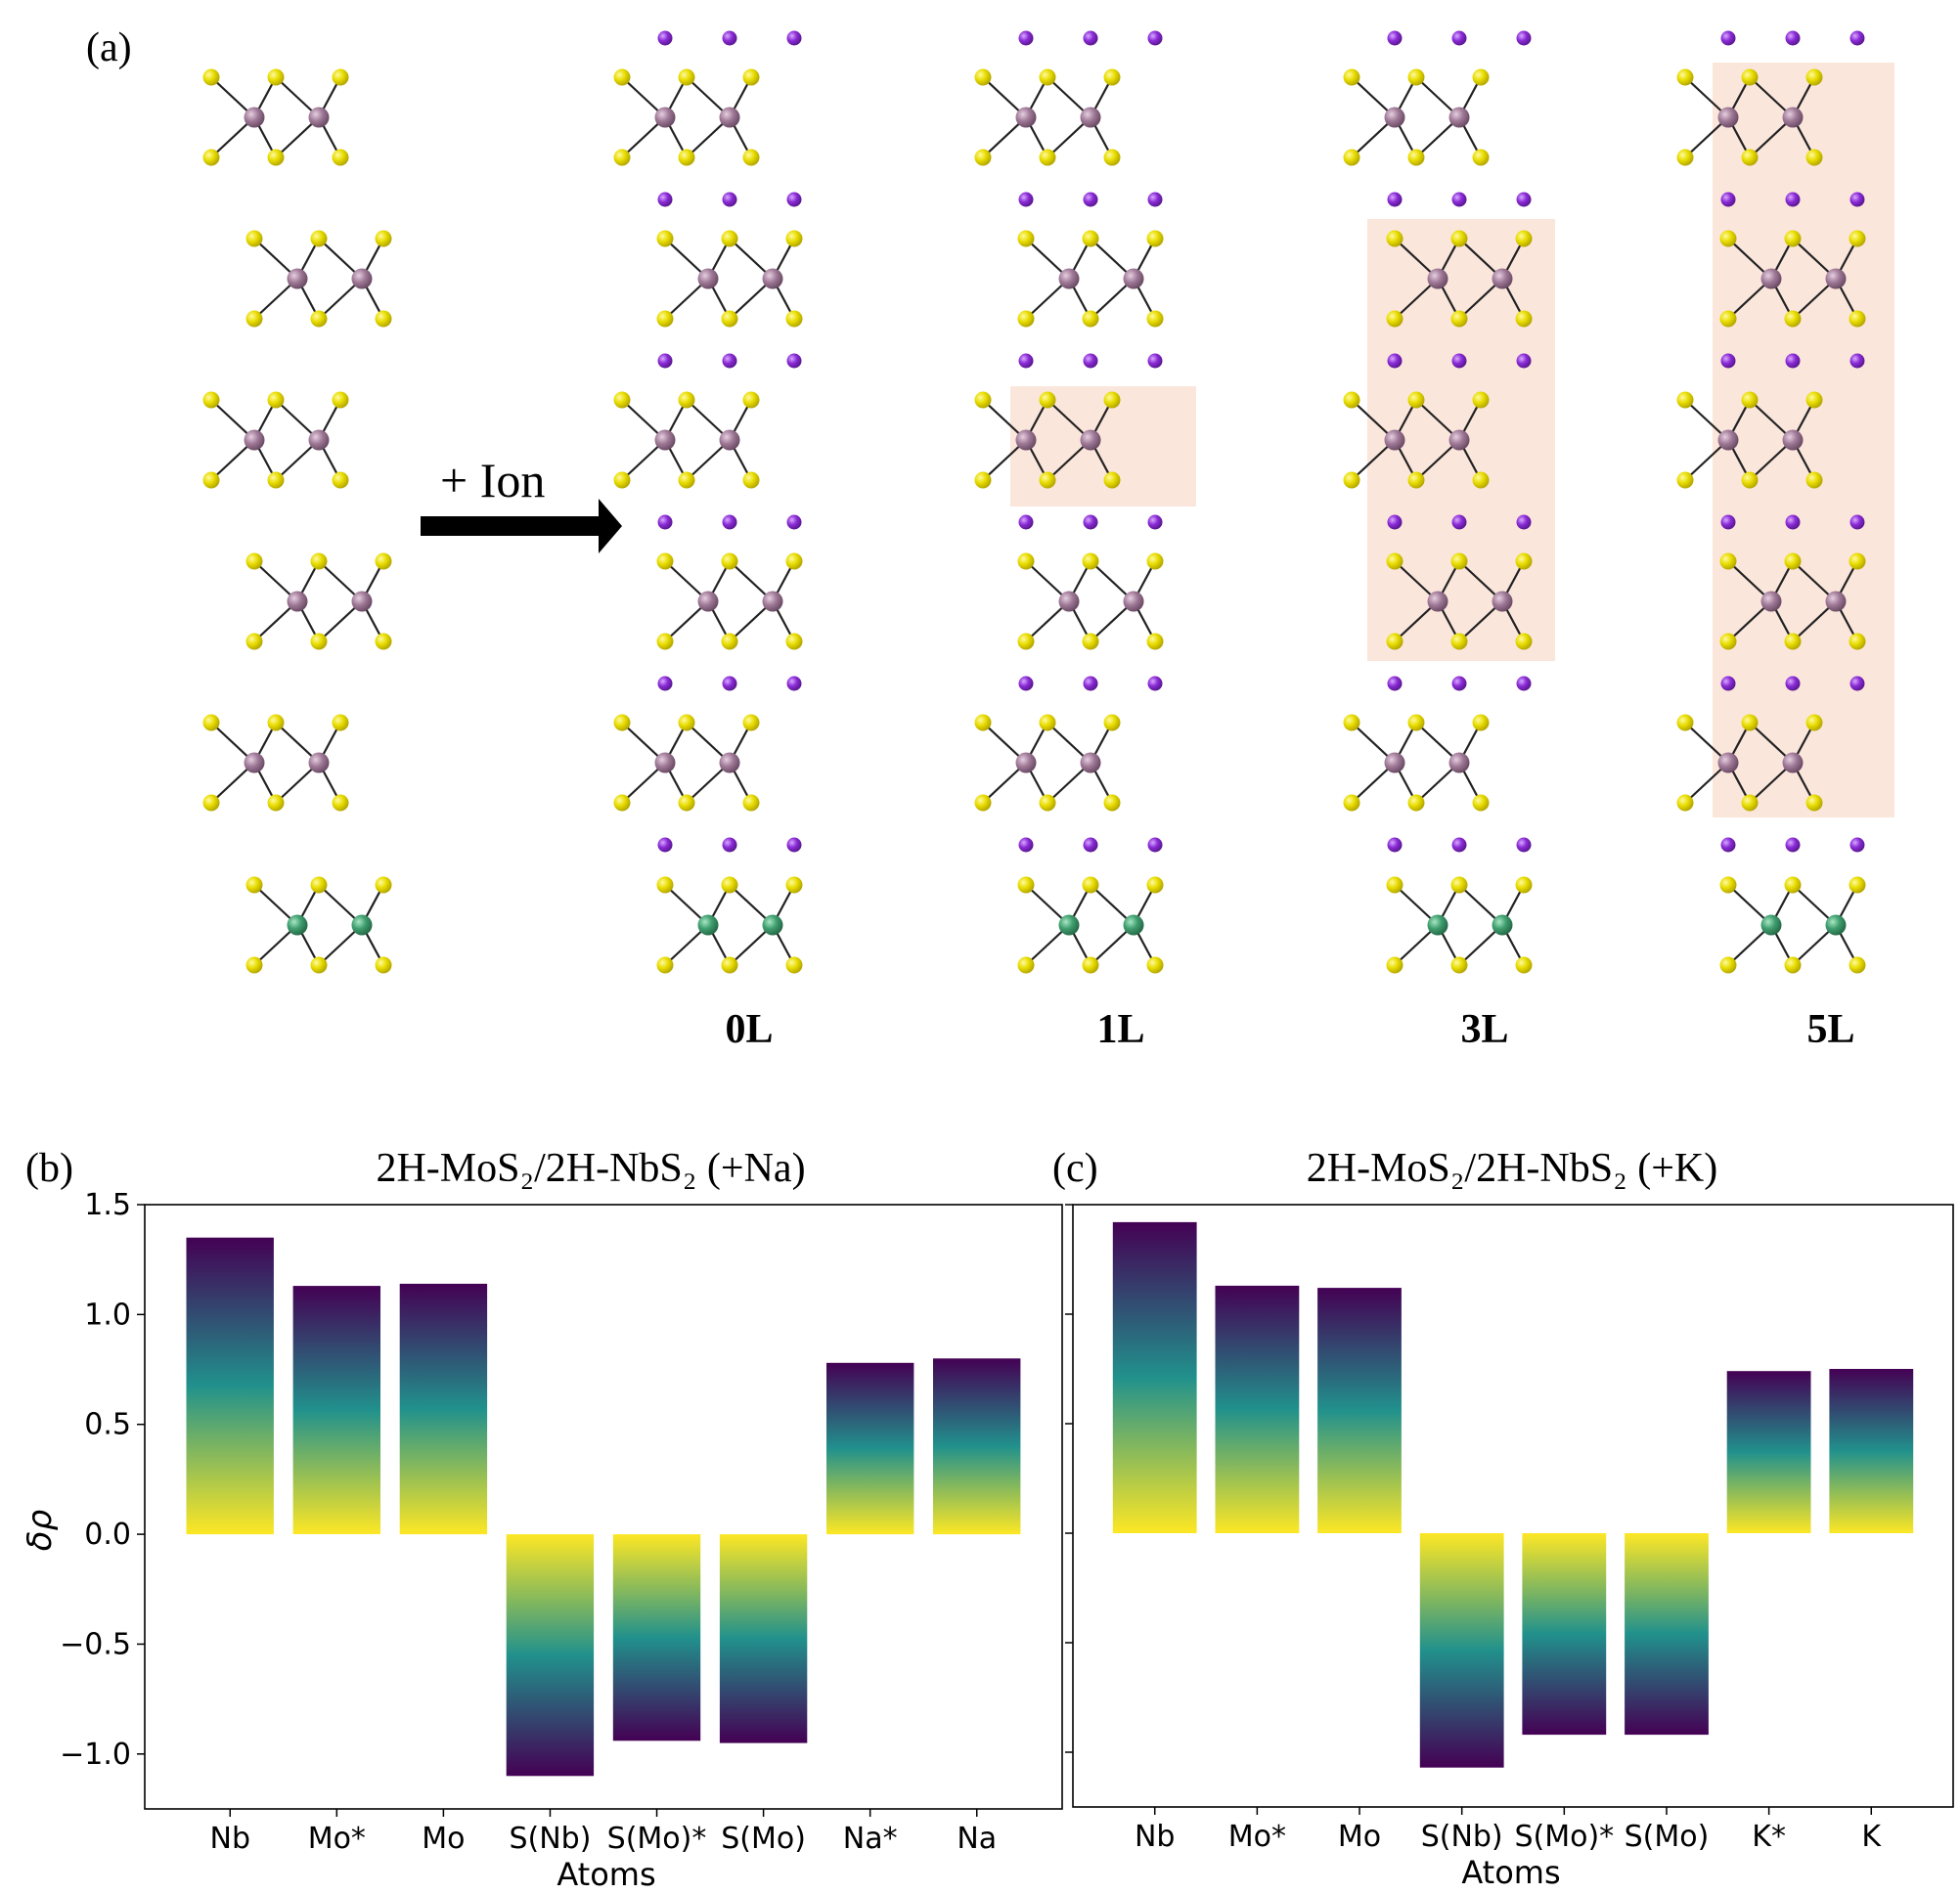  I want to click on x-tick-label: S(Nb), so click(550, 1839).